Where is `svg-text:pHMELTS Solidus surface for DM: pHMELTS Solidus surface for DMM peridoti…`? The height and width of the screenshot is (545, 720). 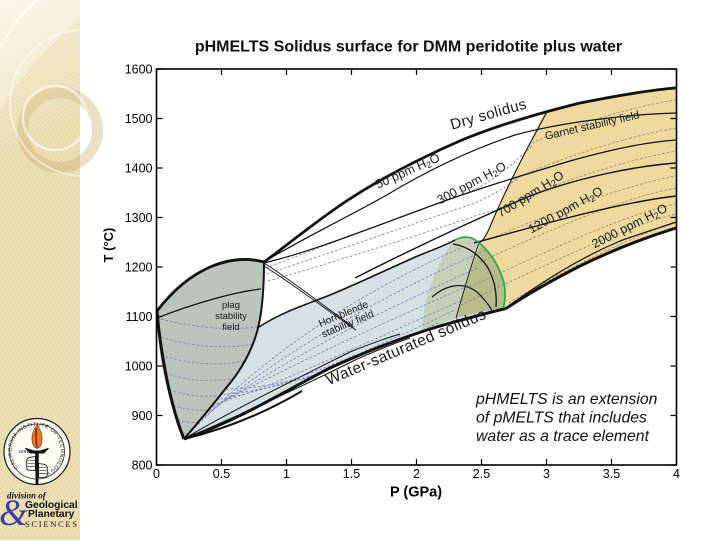 svg-text:pHMELTS Solidus surface for DM: pHMELTS Solidus surface for DMM peridoti… is located at coordinates (408, 47).